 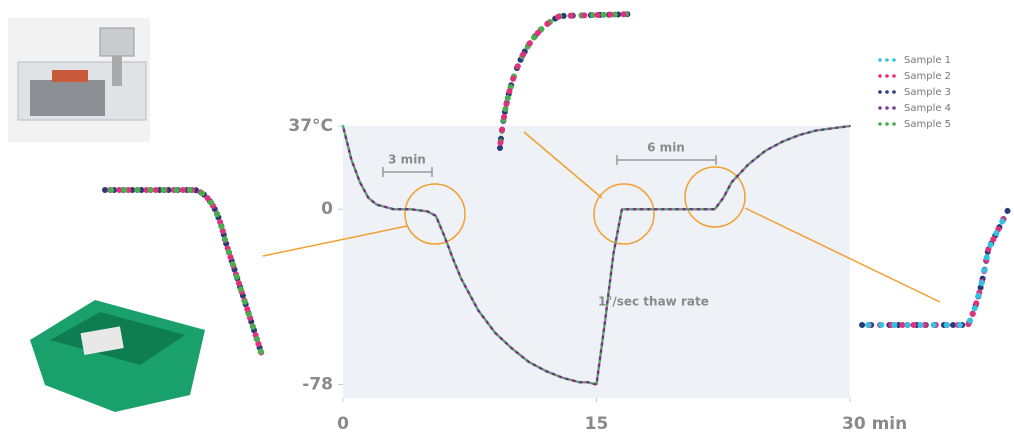 What do you see at coordinates (79, 80) in the screenshot?
I see `water-bath-photo` at bounding box center [79, 80].